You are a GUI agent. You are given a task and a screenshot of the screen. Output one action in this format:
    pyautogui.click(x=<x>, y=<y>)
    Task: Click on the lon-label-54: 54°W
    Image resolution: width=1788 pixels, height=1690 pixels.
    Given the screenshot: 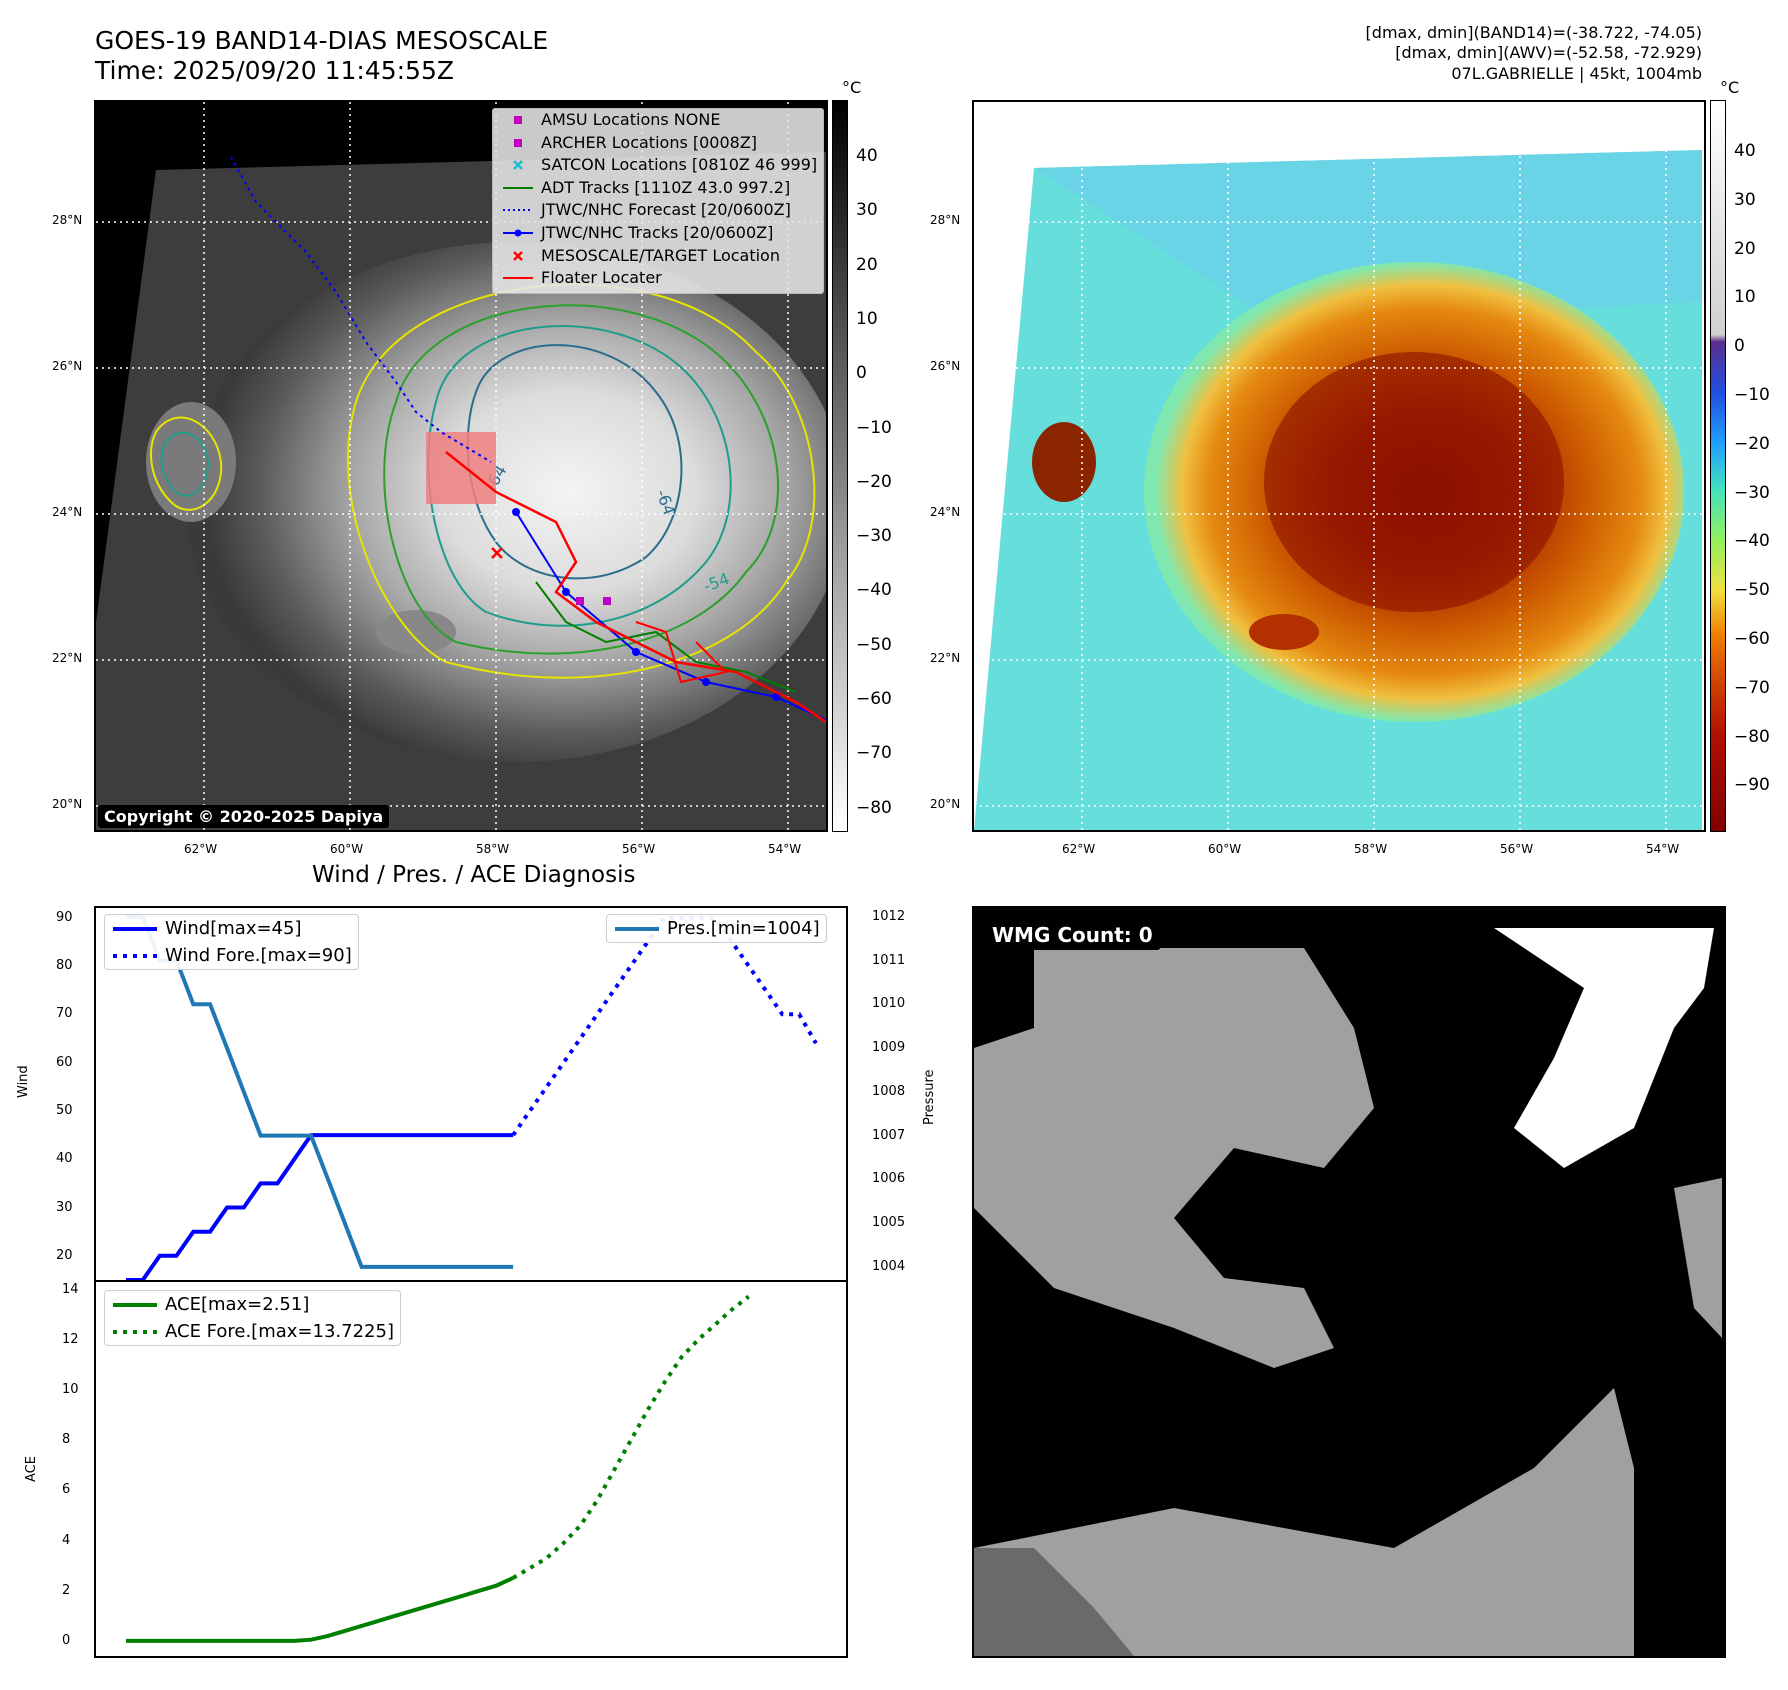 What is the action you would take?
    pyautogui.click(x=785, y=849)
    